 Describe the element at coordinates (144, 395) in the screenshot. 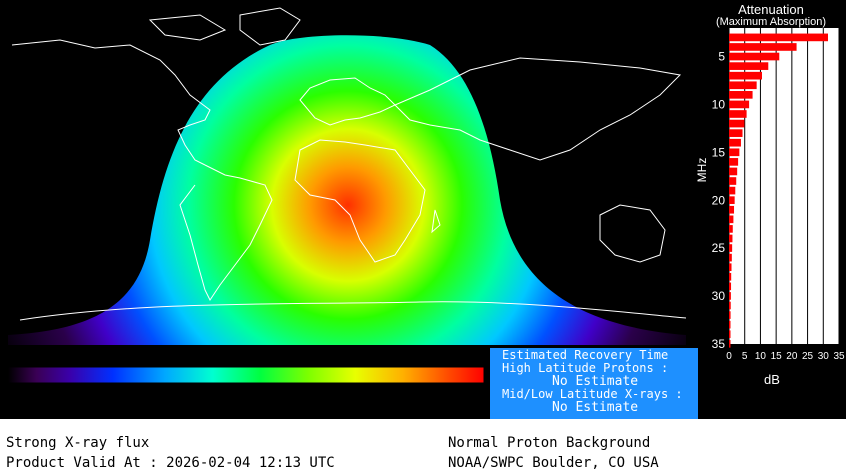

I see `colorbar-tick: 10` at that location.